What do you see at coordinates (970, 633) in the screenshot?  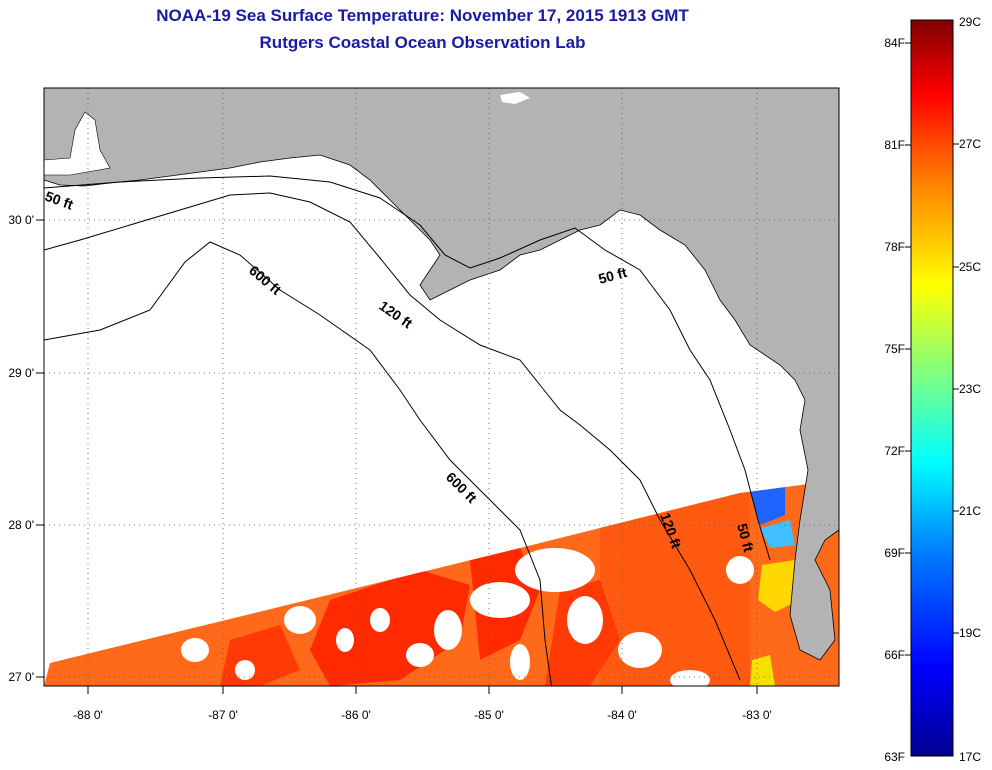 I see `colorbar-c-label: 19C` at bounding box center [970, 633].